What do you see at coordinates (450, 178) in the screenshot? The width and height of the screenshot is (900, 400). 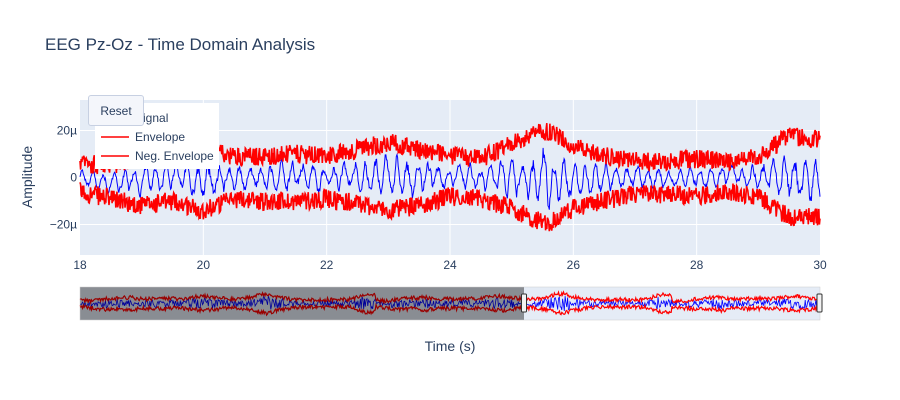 I see `series-signal-line` at bounding box center [450, 178].